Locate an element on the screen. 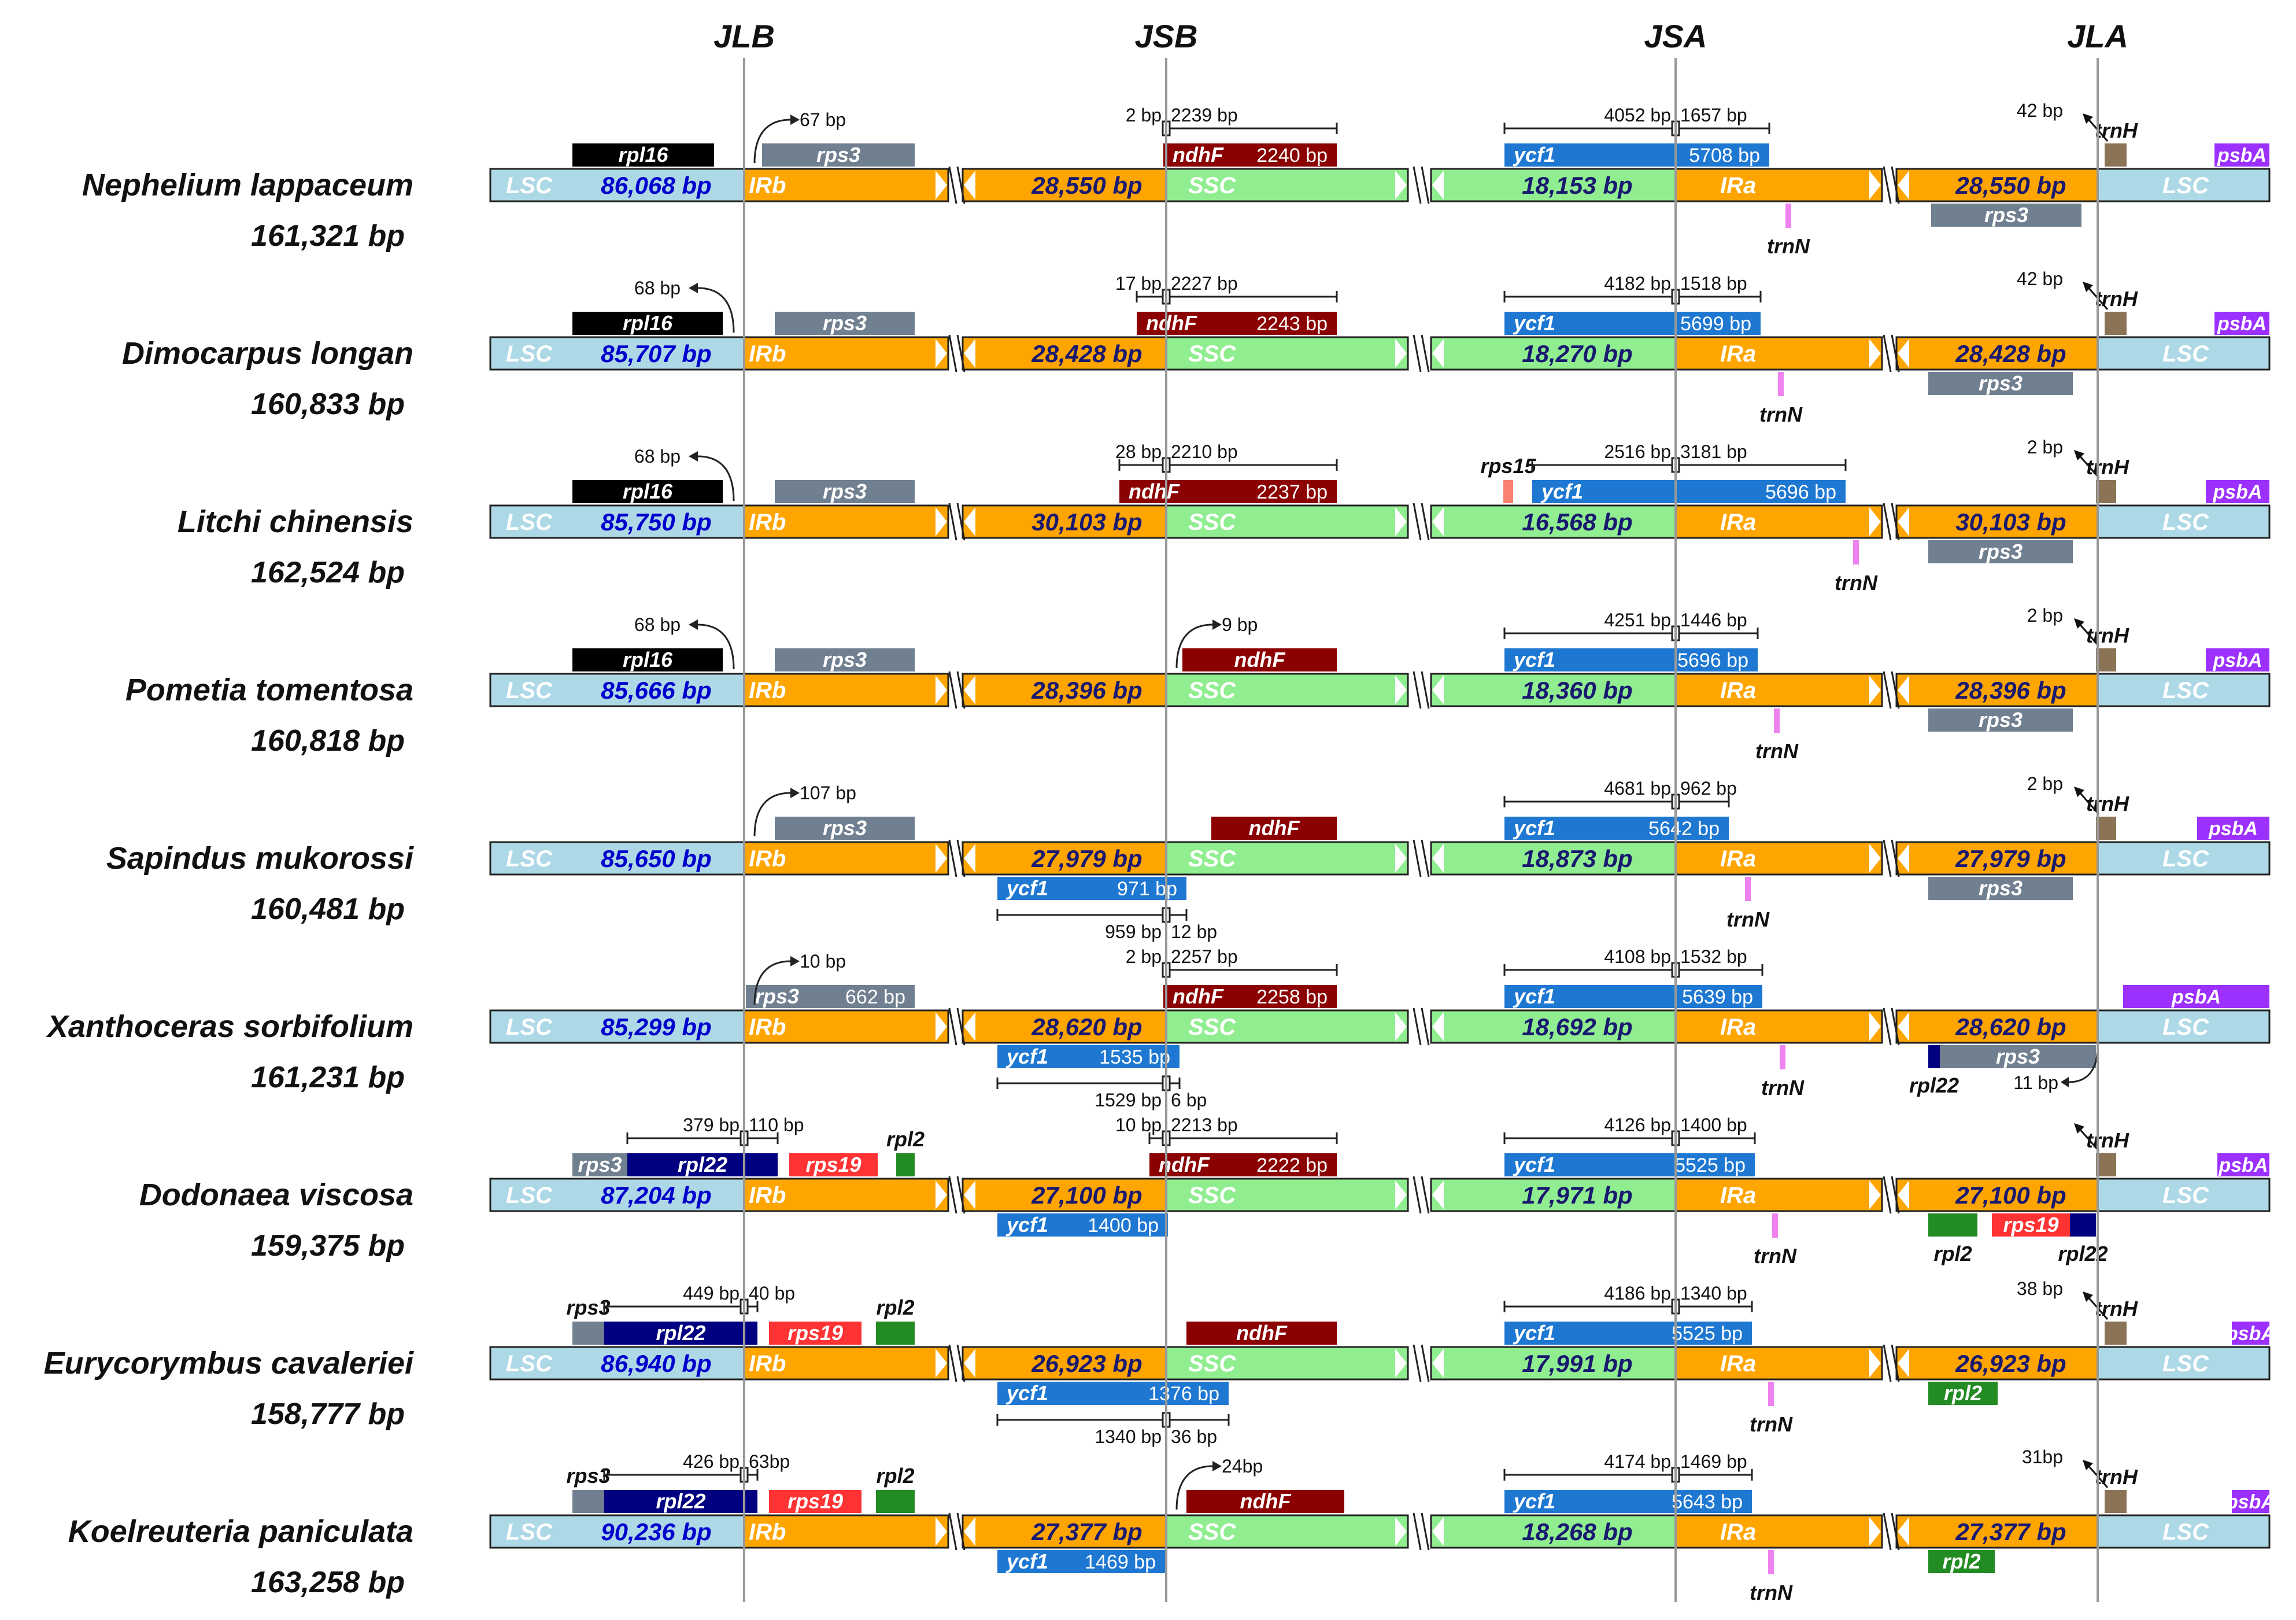  span-left-length: 379 bp is located at coordinates (711, 1125).